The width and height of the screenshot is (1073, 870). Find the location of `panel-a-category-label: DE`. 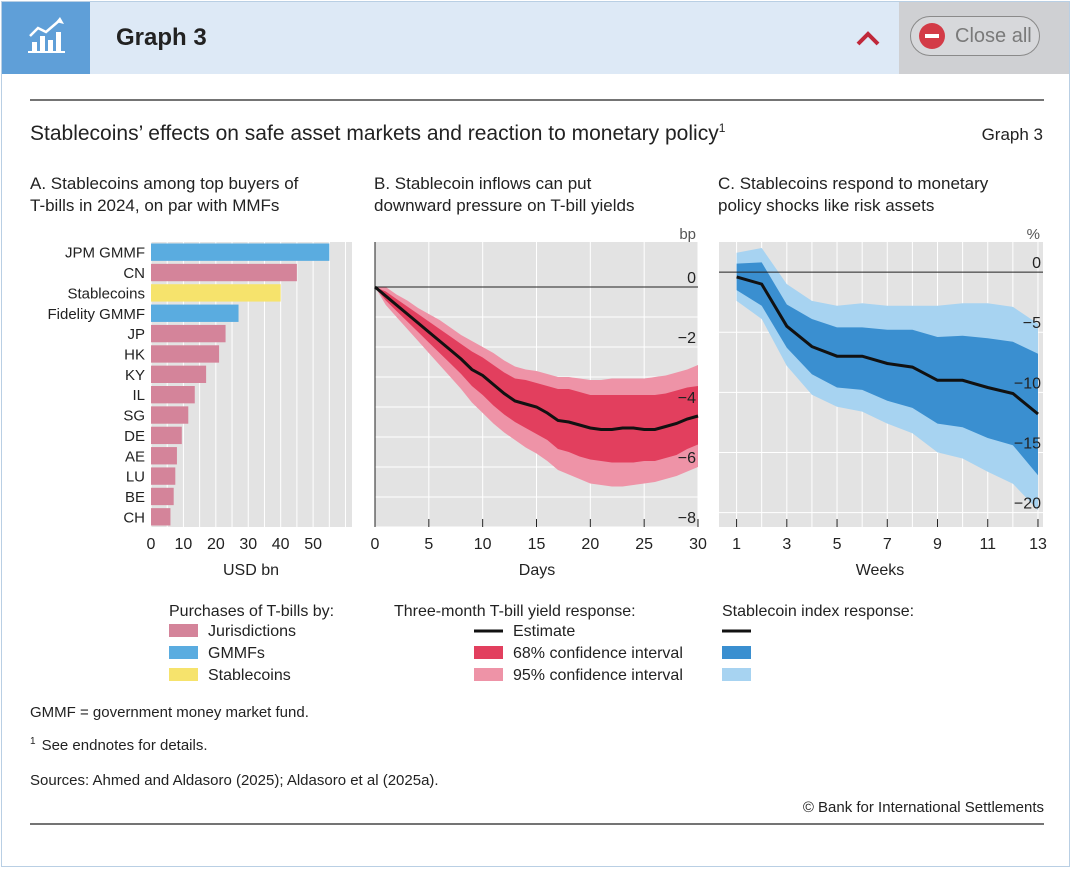

panel-a-category-label: DE is located at coordinates (134, 436).